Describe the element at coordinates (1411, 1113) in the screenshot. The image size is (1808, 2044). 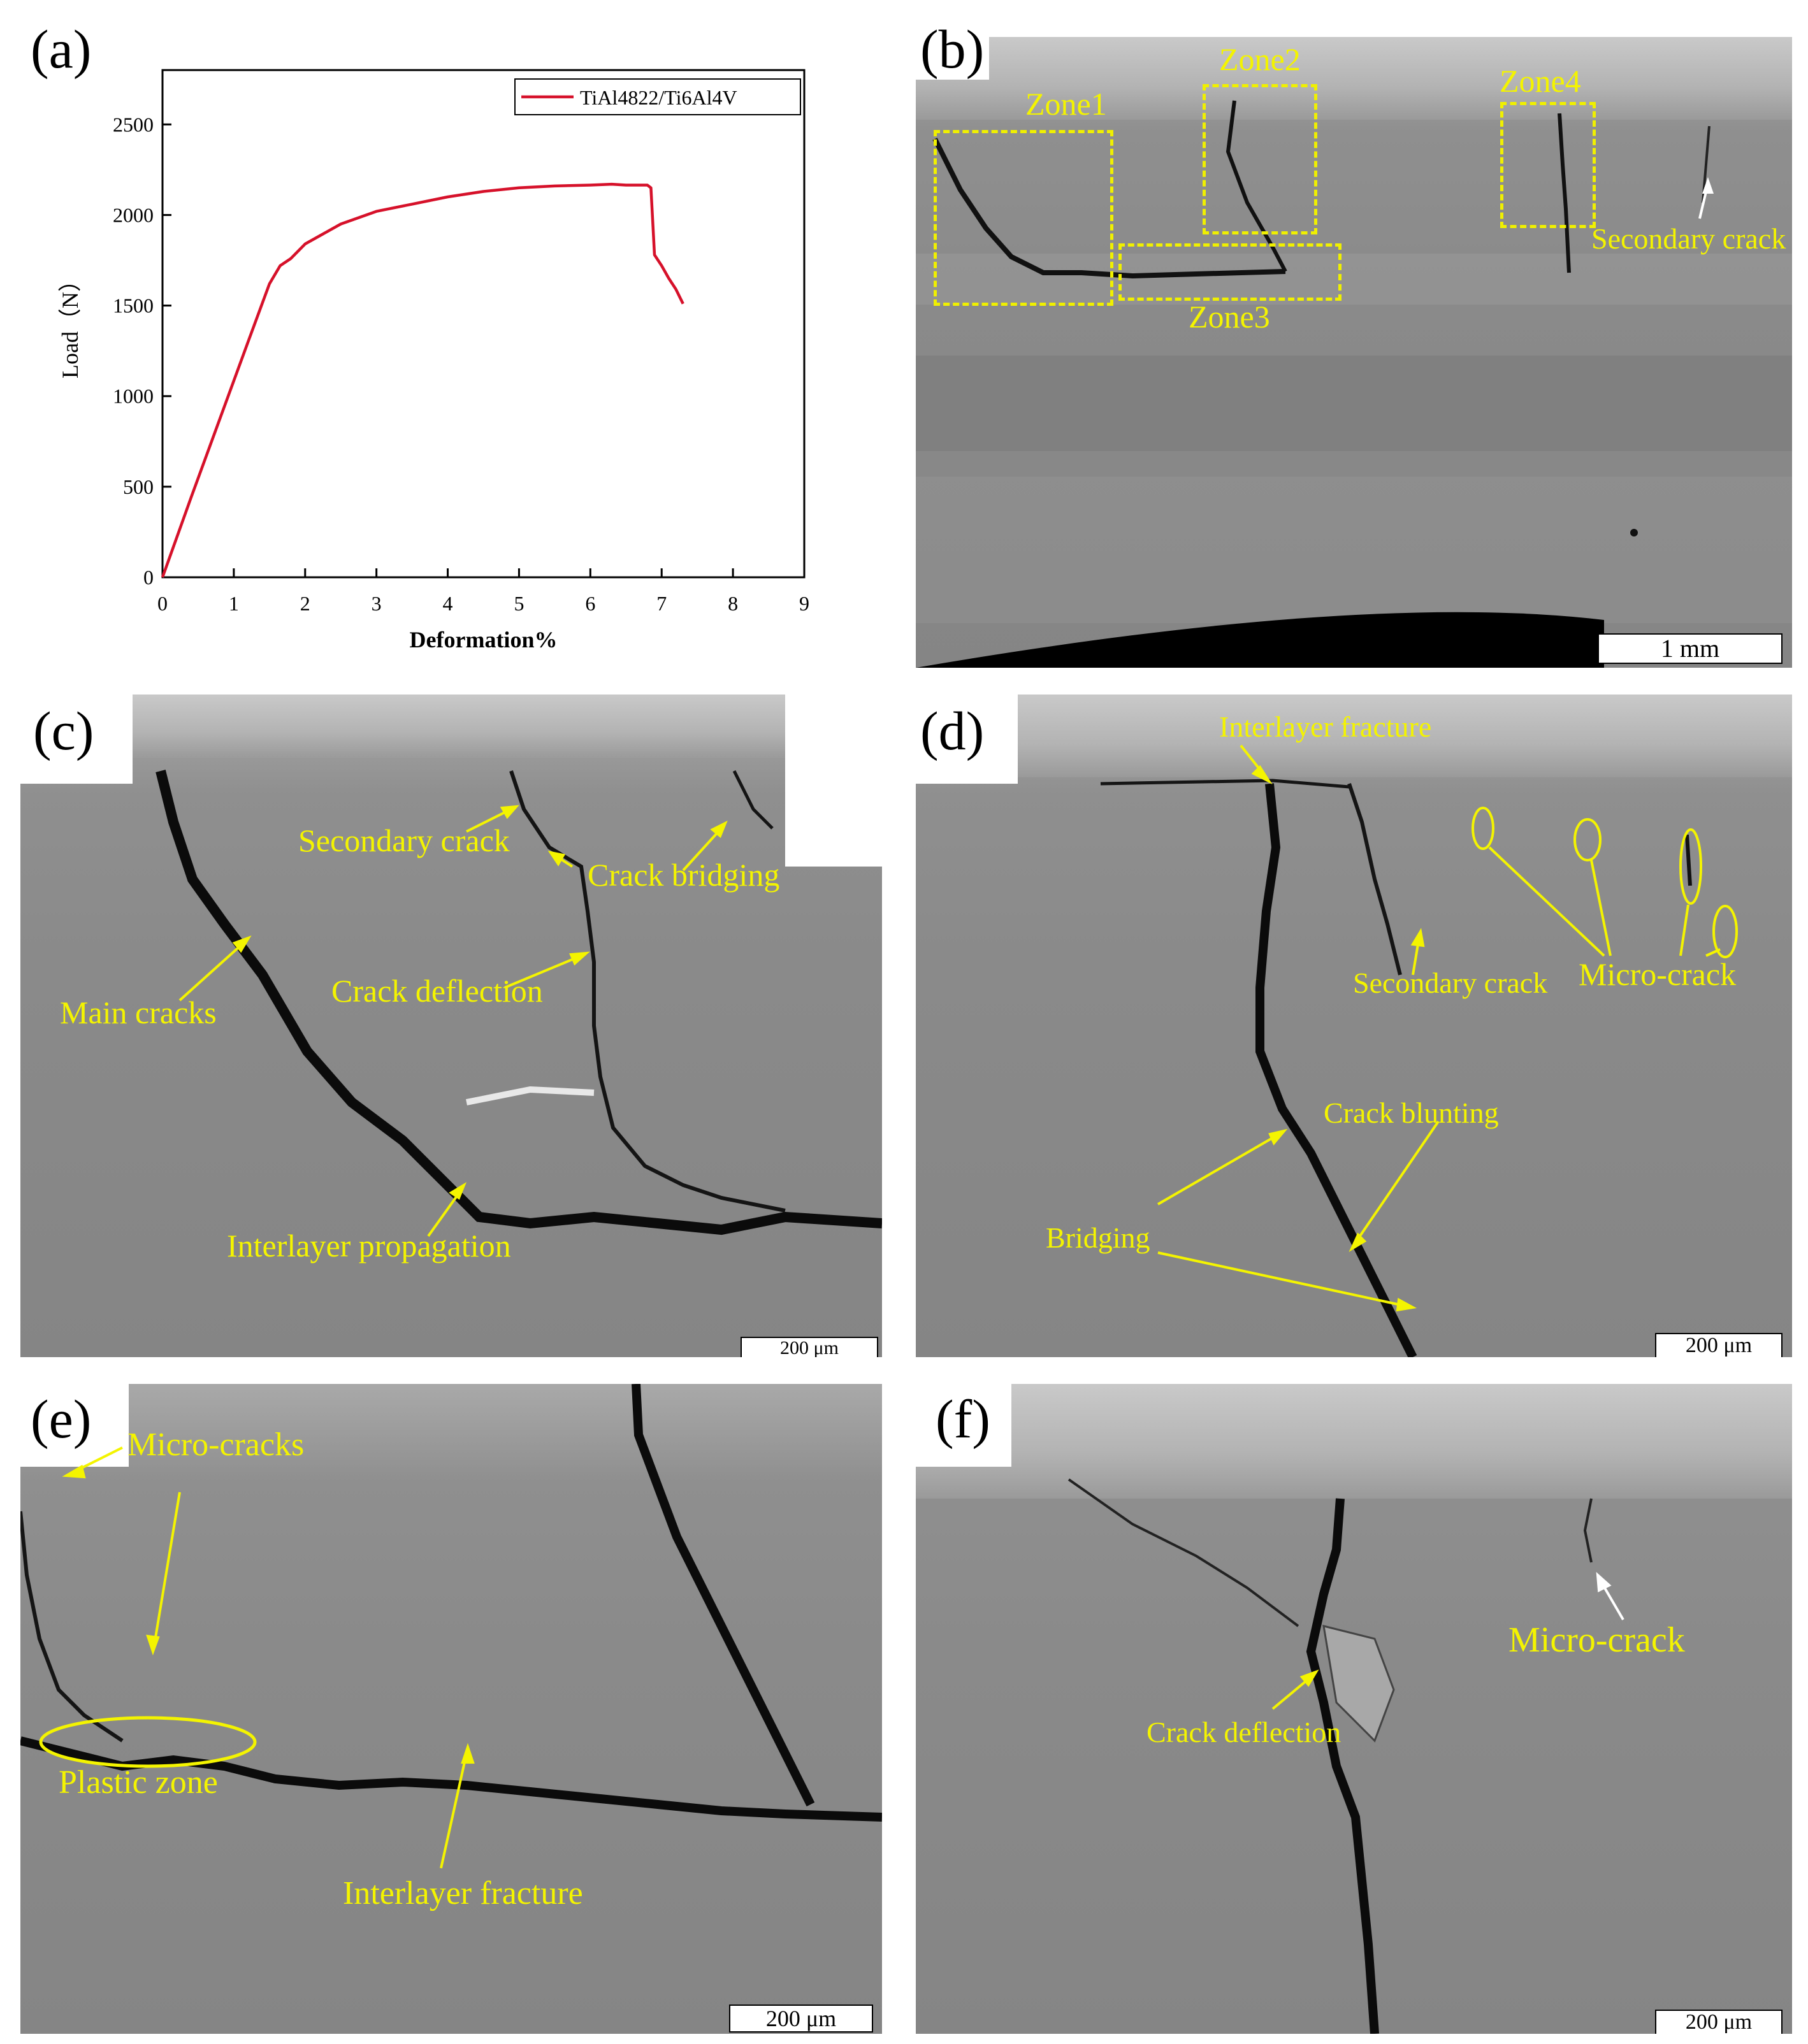
I see `crack-blunting-label: Crack blunting` at that location.